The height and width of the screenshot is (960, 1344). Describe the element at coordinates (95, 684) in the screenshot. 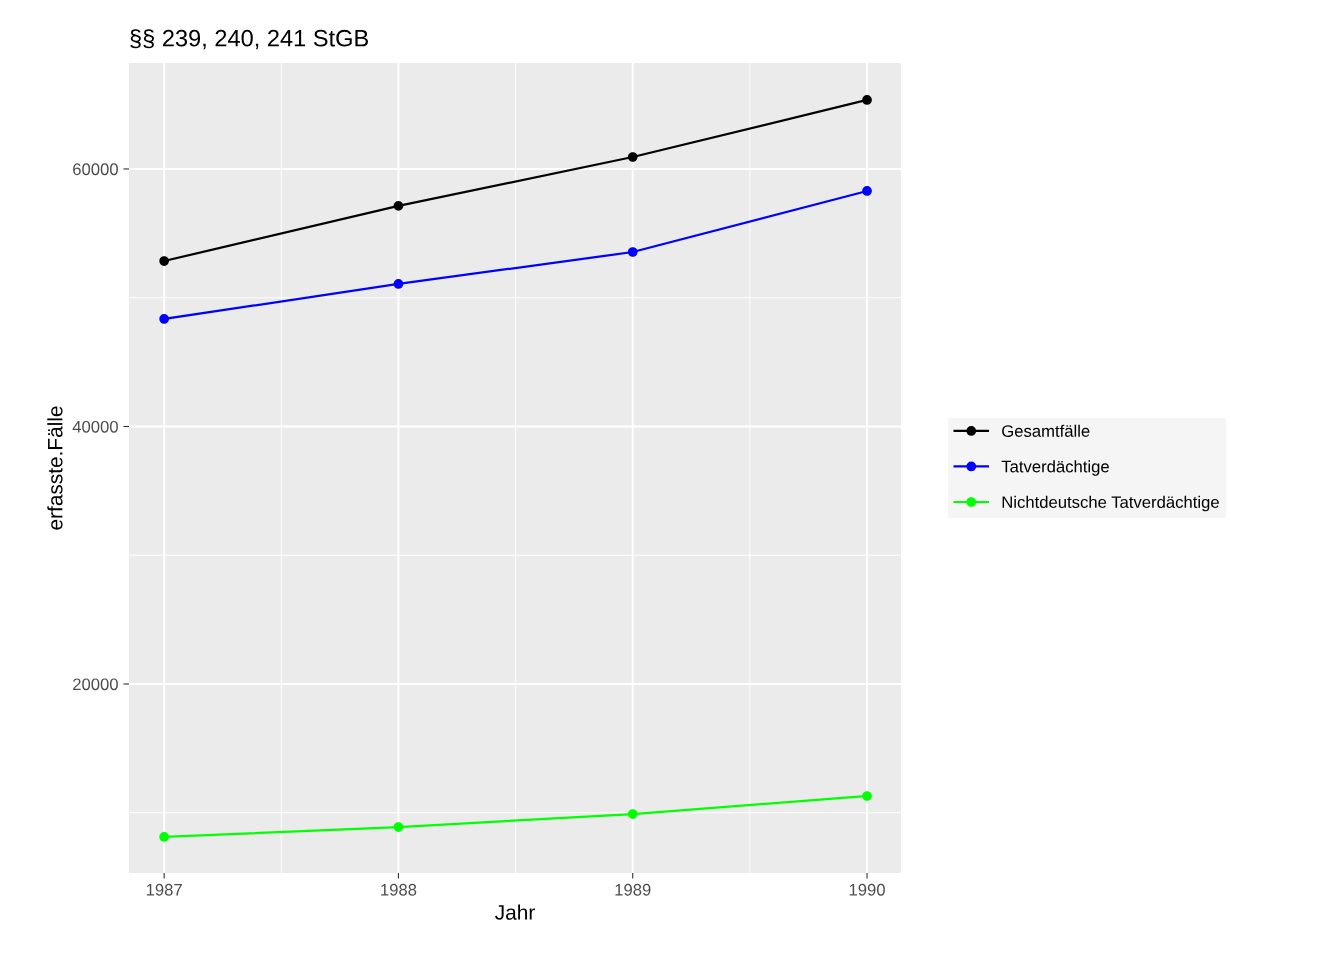

I see `y-tick-label: 20000` at that location.